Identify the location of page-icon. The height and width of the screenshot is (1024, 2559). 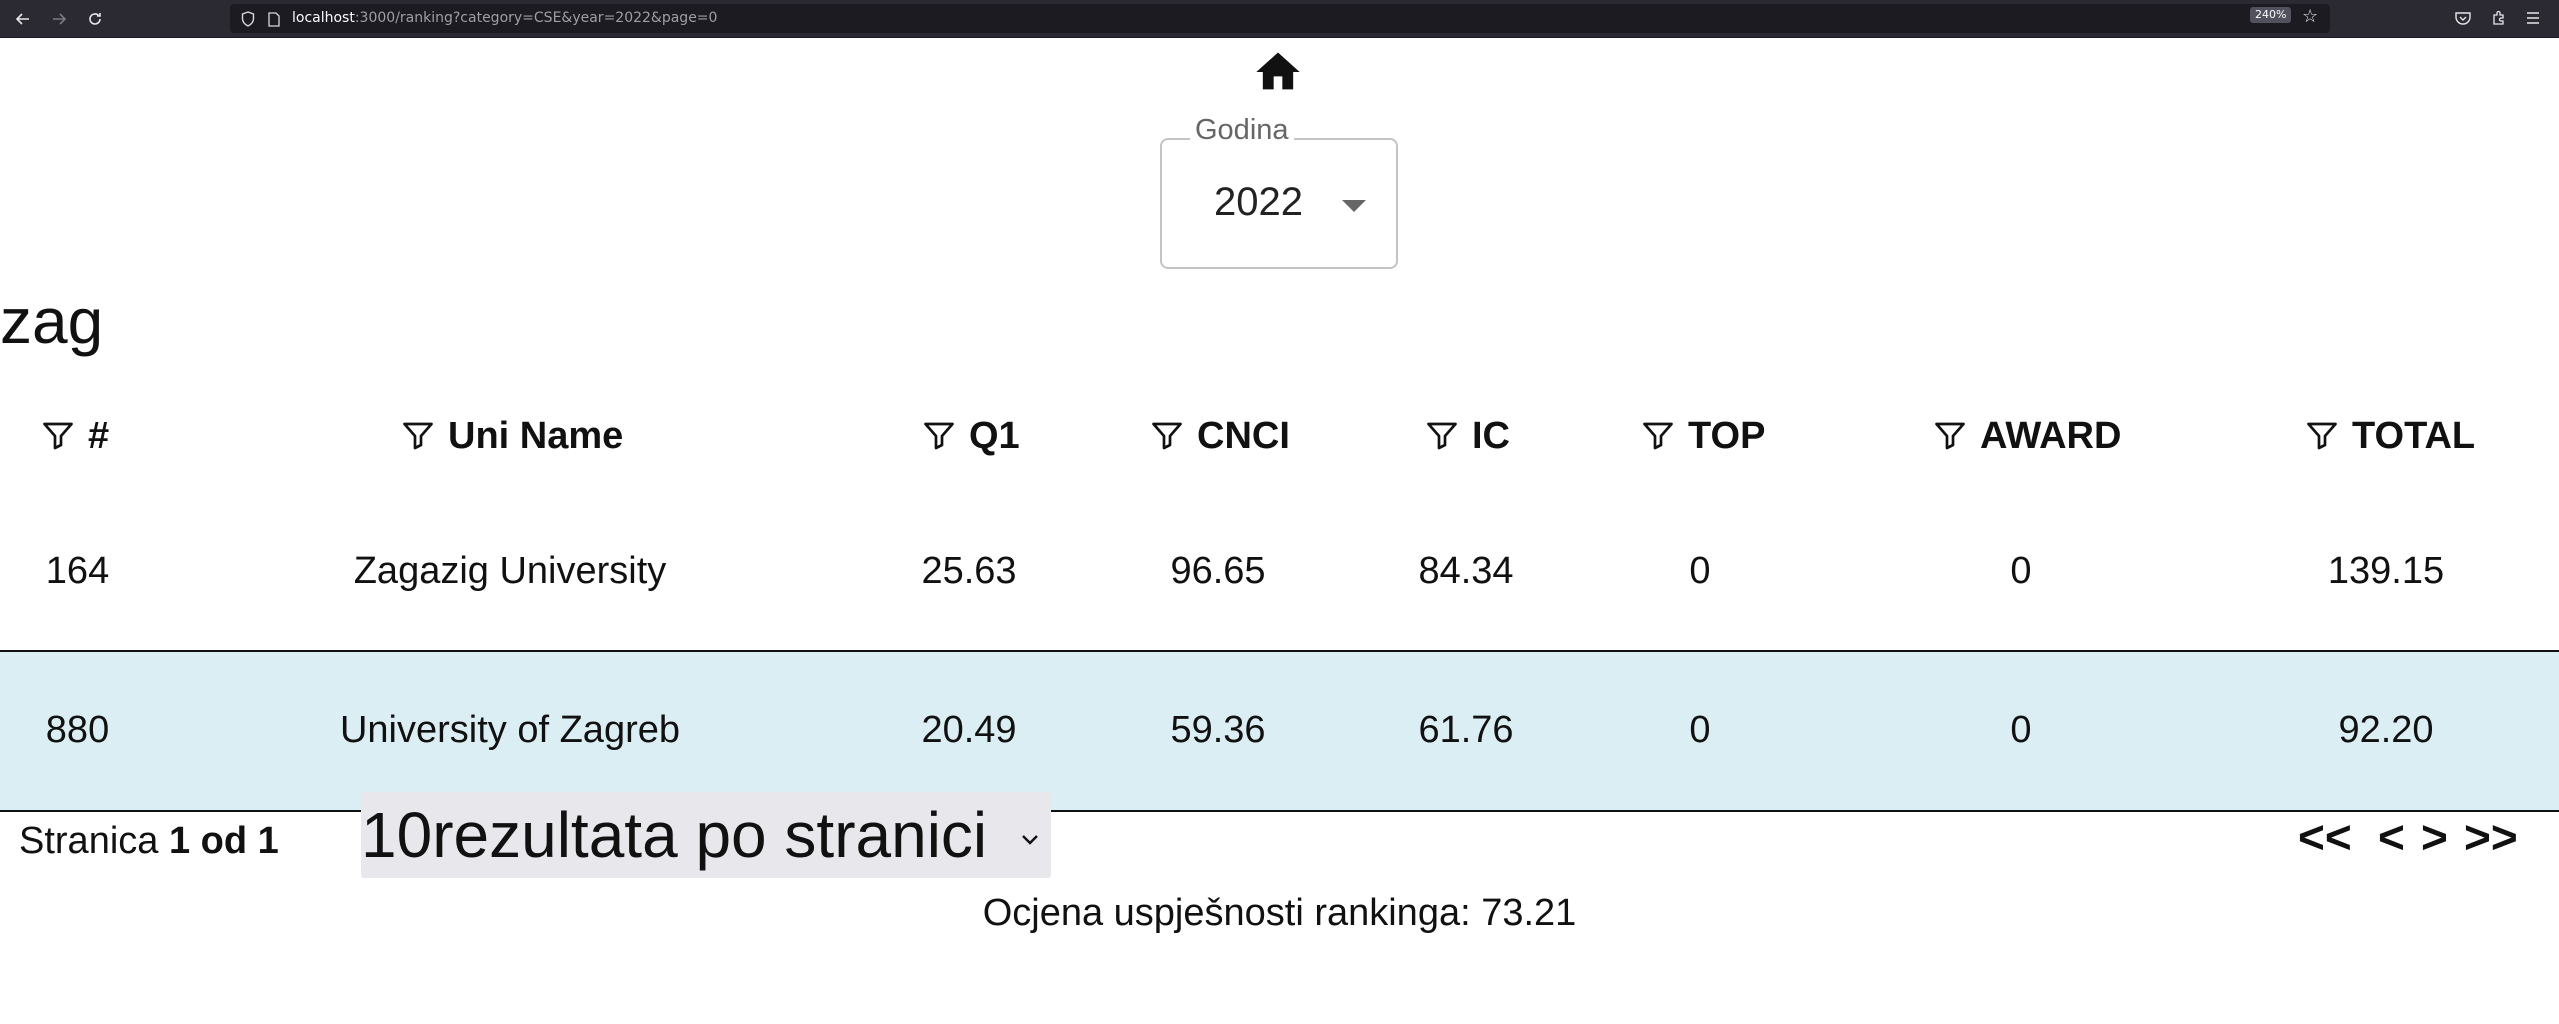
(274, 19).